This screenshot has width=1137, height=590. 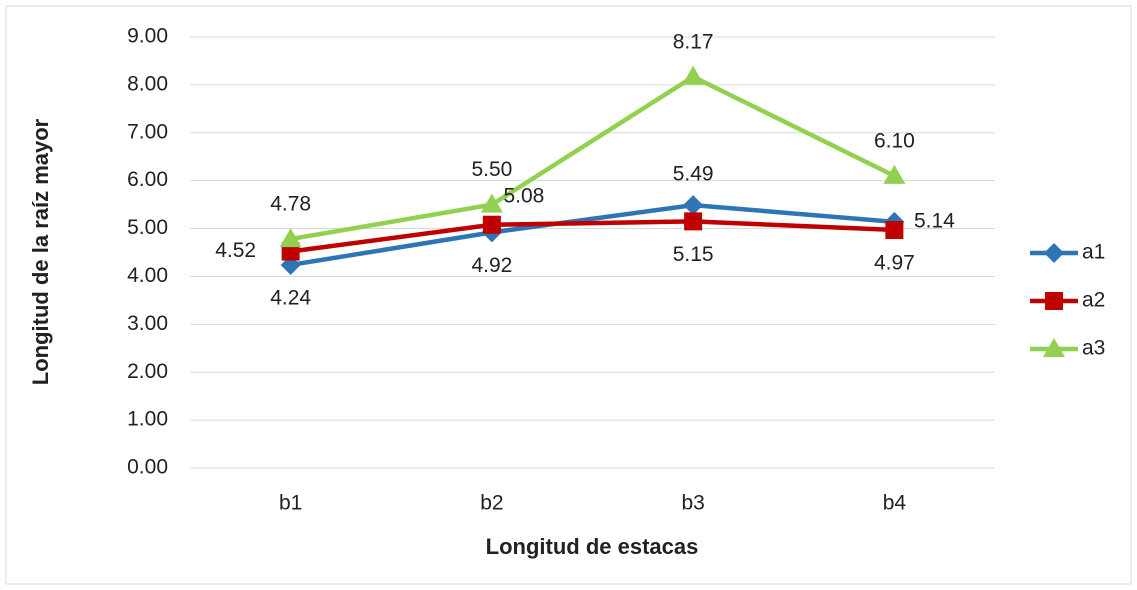 I want to click on x-tick-label: b3, so click(x=692, y=503).